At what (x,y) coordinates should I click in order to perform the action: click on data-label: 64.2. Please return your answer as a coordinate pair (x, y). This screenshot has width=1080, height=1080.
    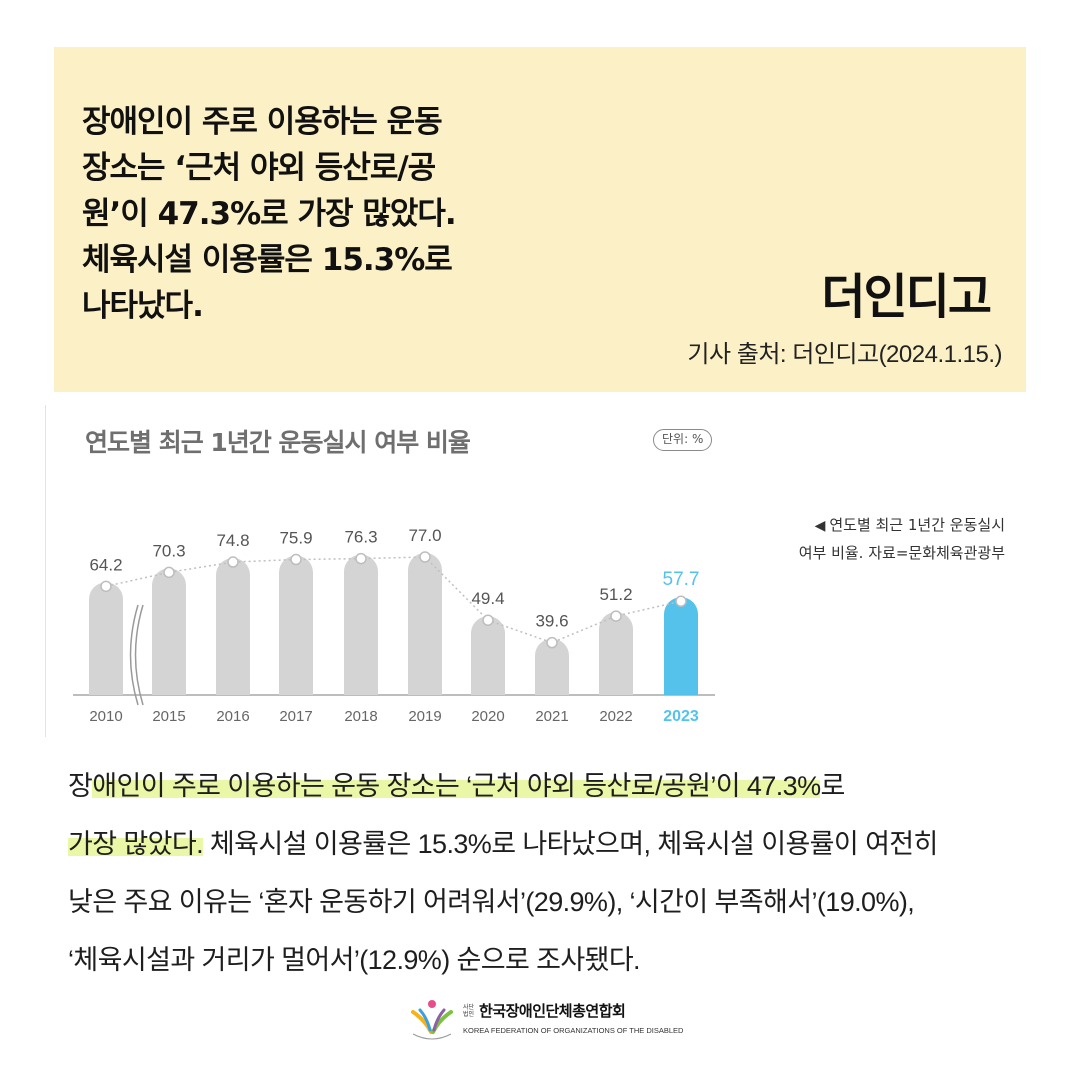
    Looking at the image, I should click on (105, 564).